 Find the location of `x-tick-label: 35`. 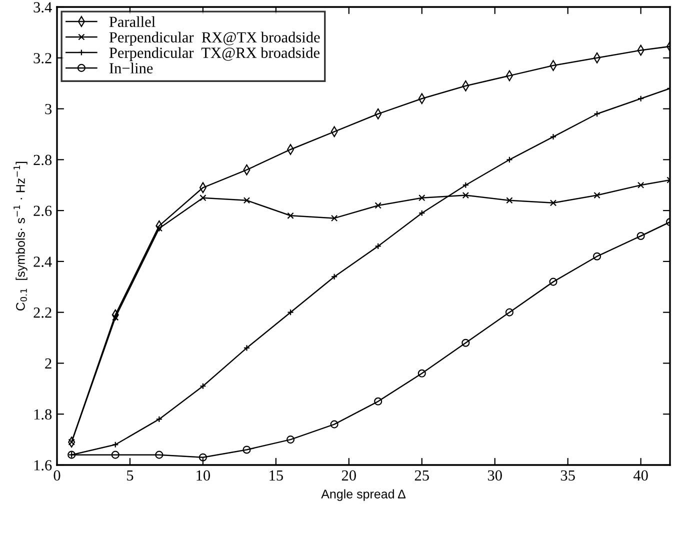

x-tick-label: 35 is located at coordinates (567, 475).